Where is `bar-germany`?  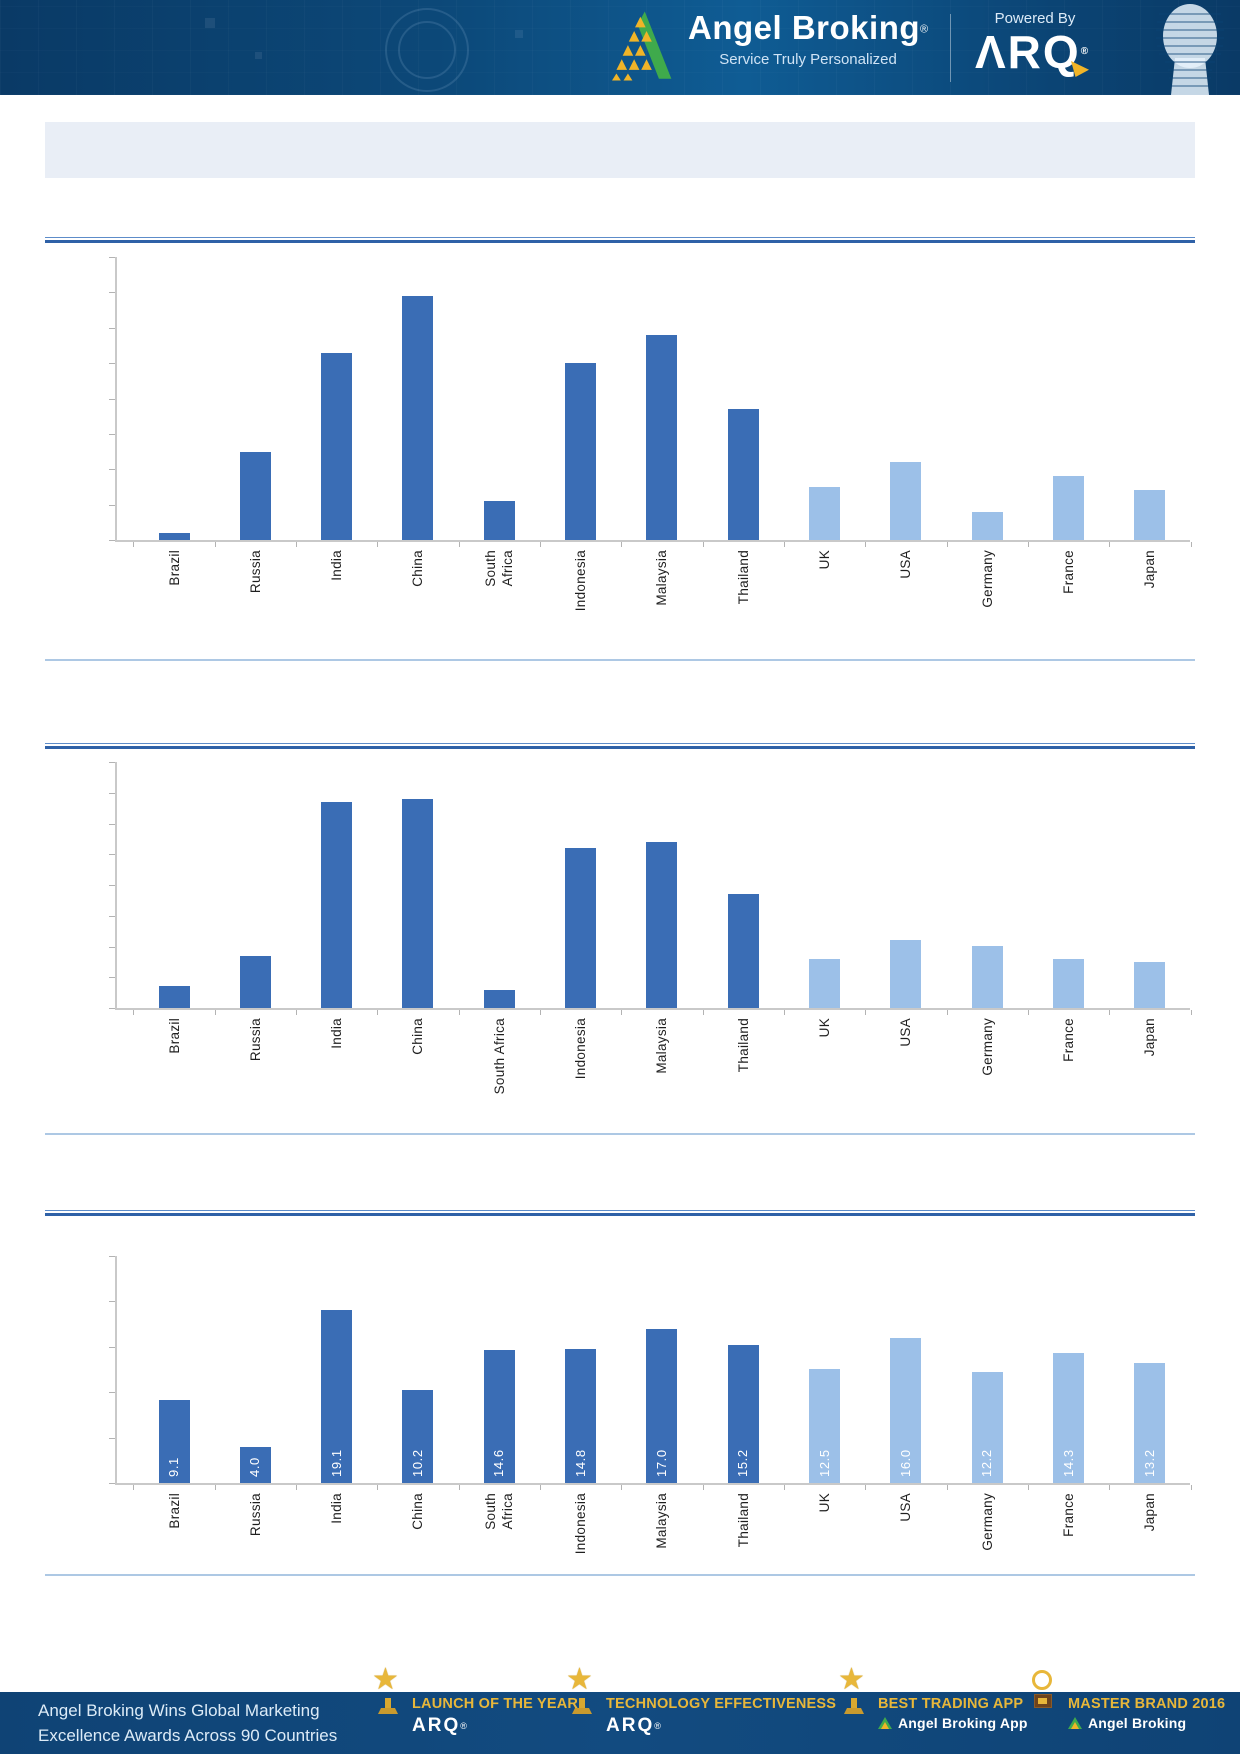
bar-germany is located at coordinates (987, 526).